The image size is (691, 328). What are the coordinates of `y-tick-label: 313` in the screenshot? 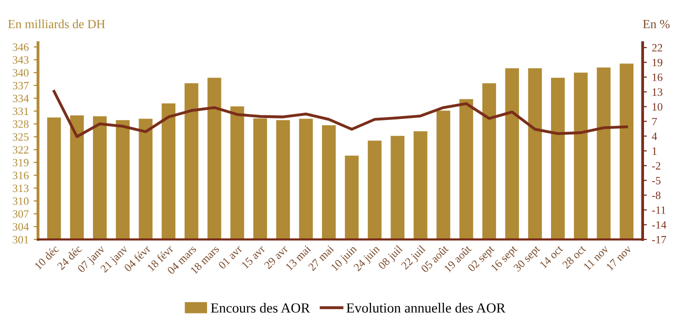 It's located at (20, 188).